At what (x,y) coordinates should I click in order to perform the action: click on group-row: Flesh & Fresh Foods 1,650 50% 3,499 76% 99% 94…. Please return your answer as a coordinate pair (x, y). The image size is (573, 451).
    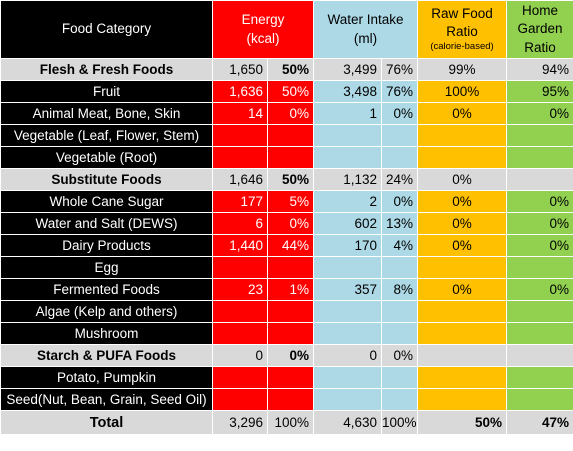
    Looking at the image, I should click on (286, 69).